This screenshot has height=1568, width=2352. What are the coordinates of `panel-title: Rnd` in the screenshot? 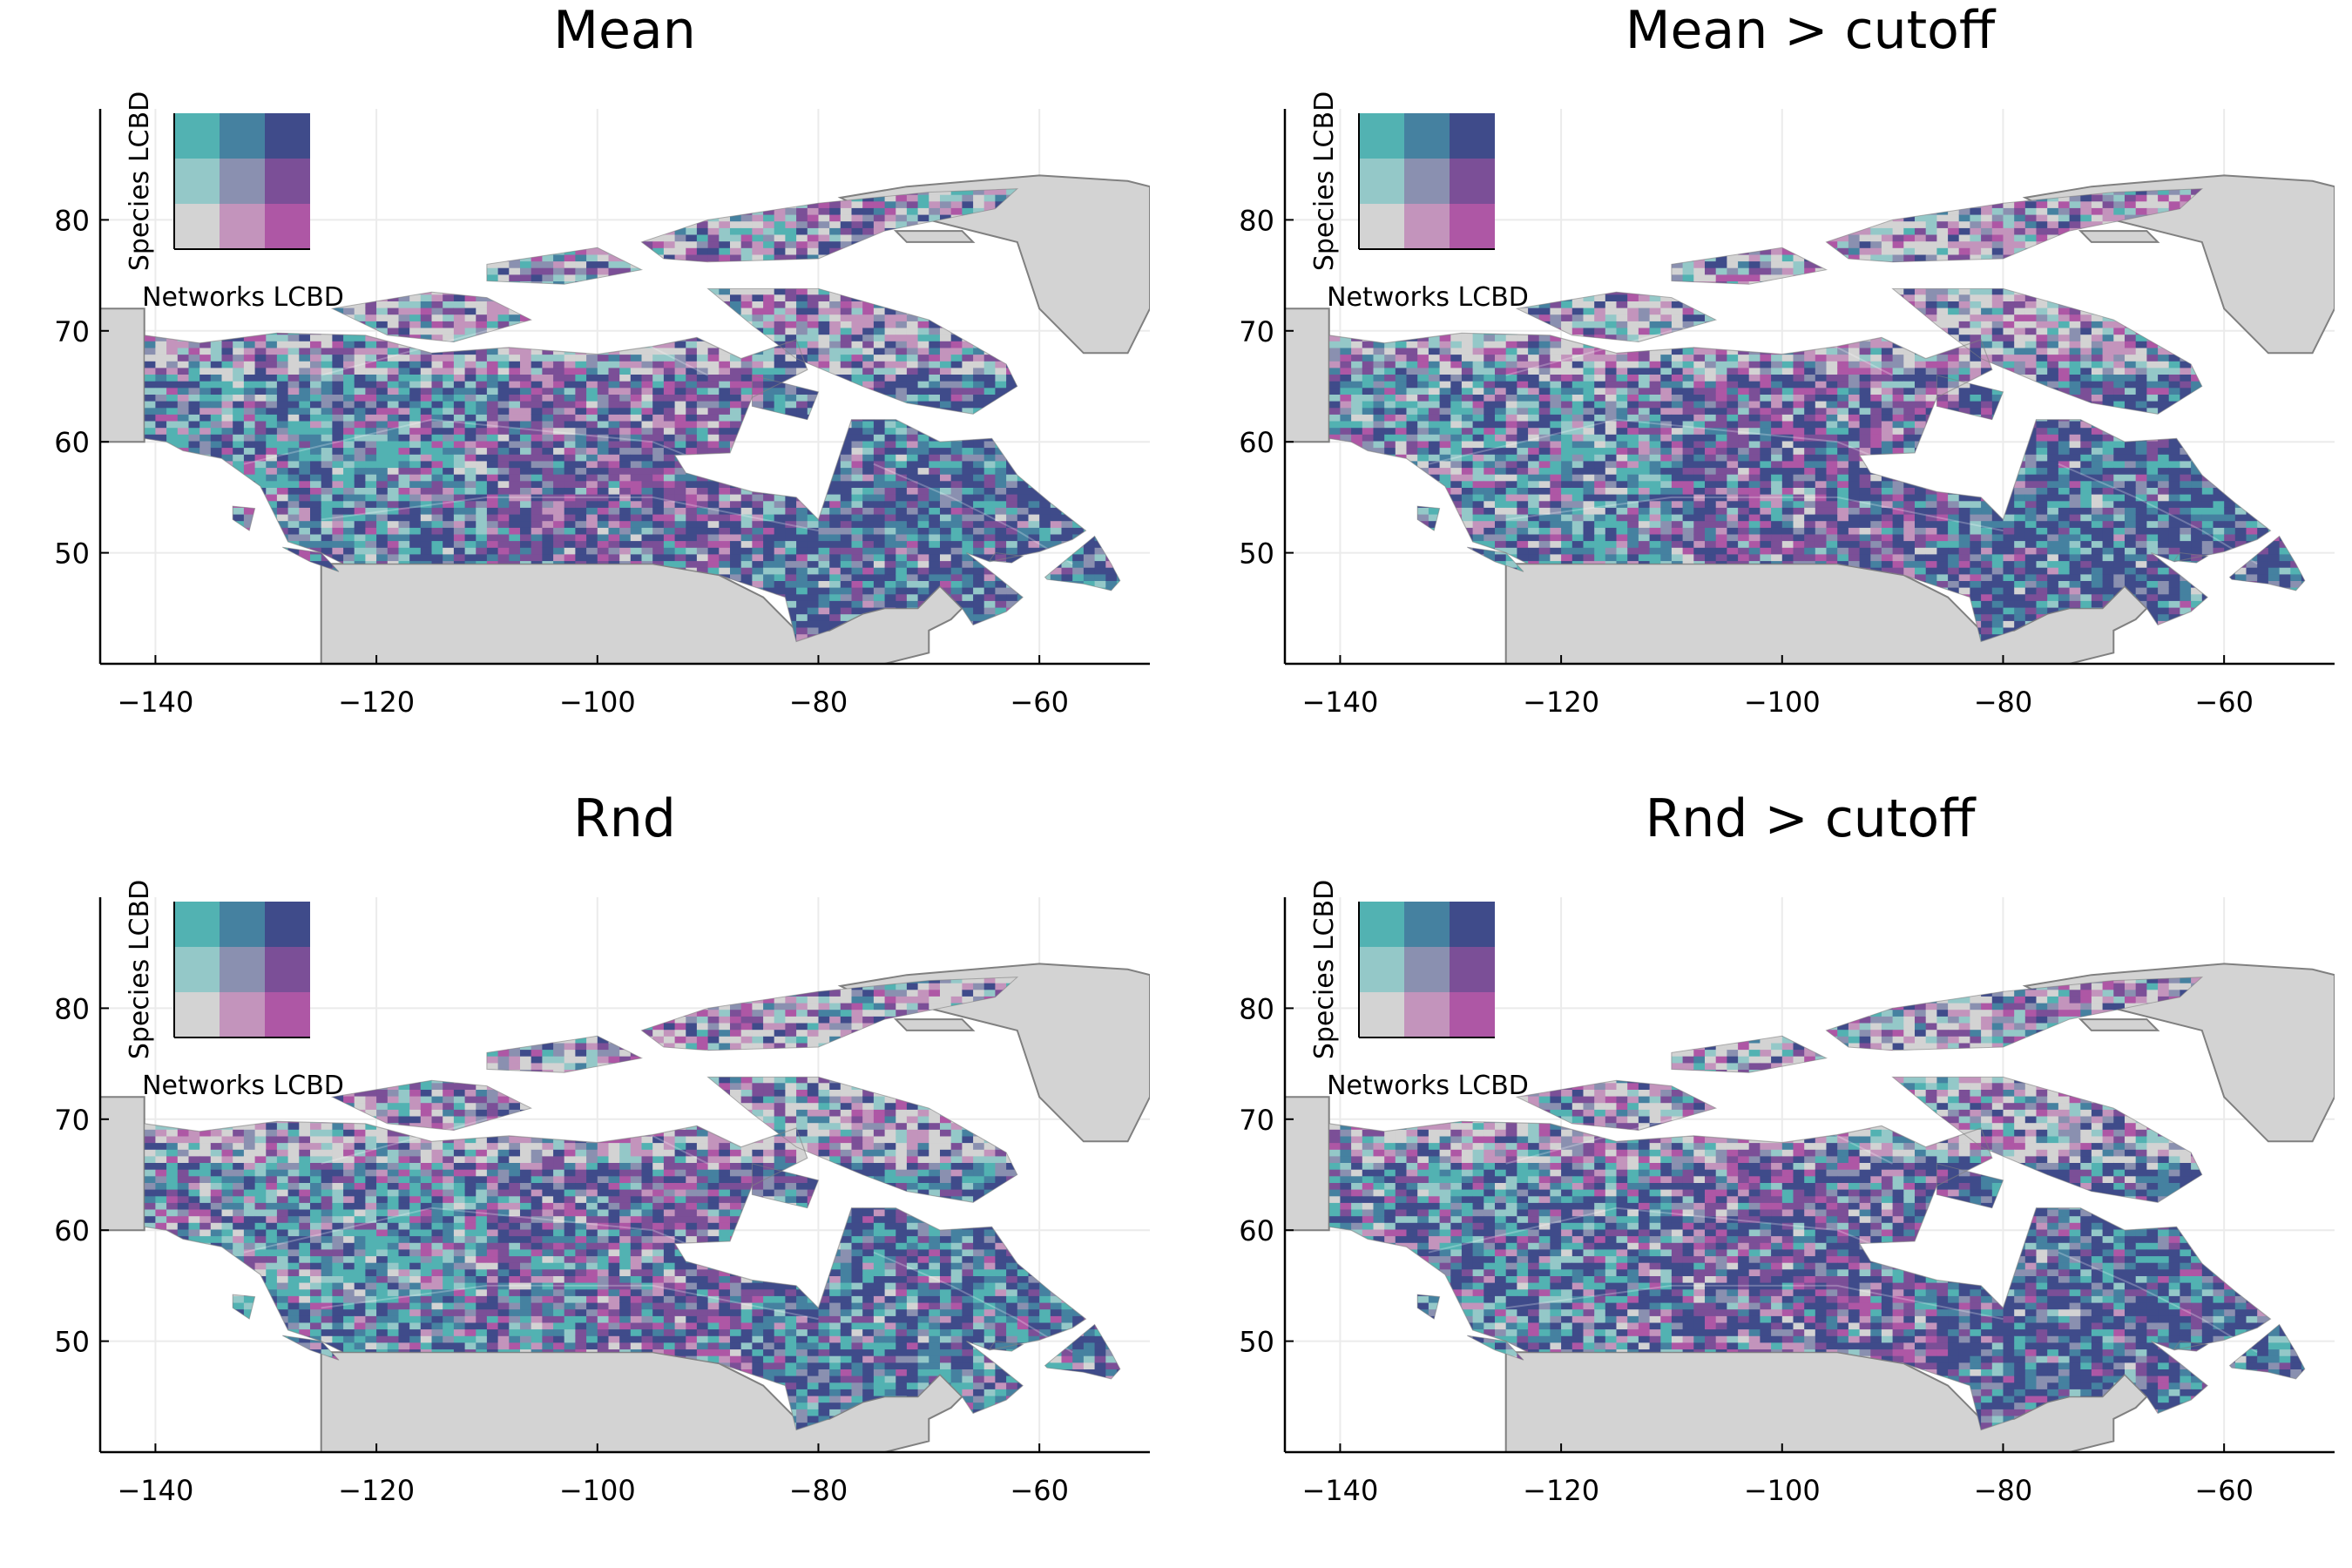 It's located at (624, 818).